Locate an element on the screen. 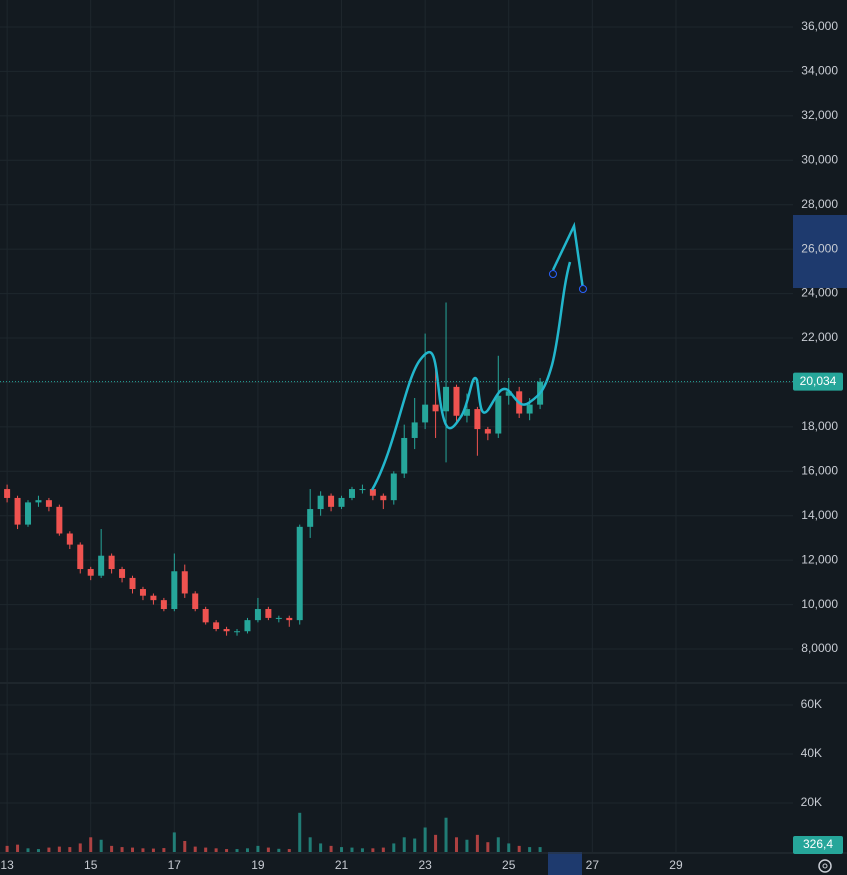 This screenshot has height=875, width=847. x-tick-label: 19 is located at coordinates (258, 865).